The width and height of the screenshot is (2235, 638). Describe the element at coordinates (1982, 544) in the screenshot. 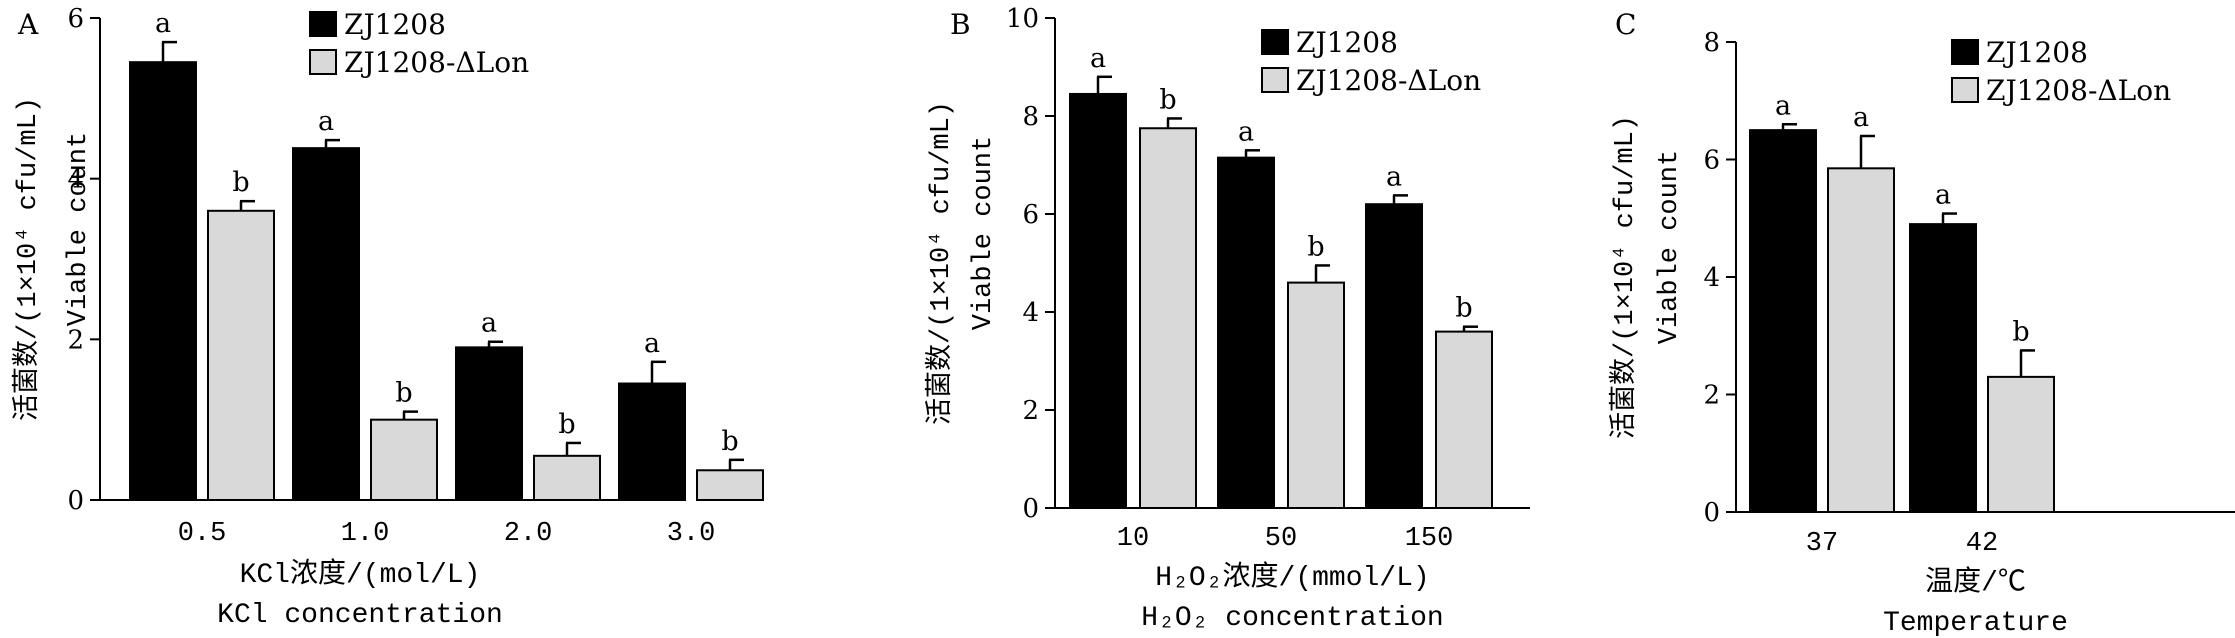

I see `x-tick-label: 42` at that location.